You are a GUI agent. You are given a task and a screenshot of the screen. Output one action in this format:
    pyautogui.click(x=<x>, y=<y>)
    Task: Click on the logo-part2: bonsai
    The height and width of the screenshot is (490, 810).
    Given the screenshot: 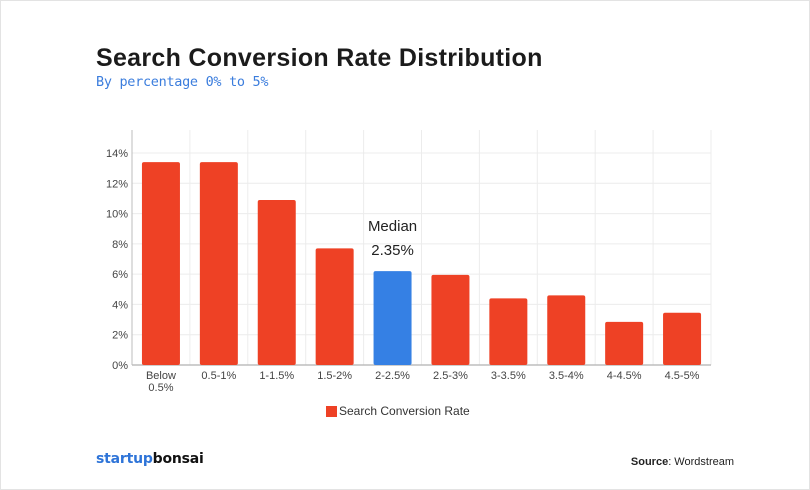 What is the action you would take?
    pyautogui.click(x=178, y=459)
    